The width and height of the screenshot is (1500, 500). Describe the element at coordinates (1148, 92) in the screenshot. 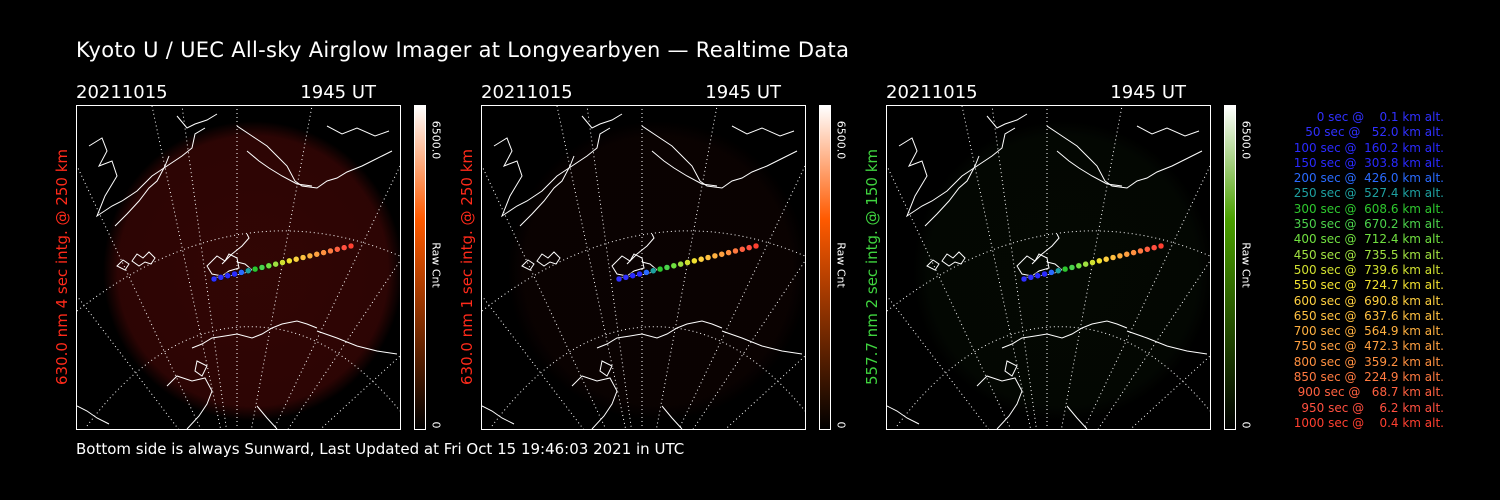

I see `panel-time: 1945 UT` at that location.